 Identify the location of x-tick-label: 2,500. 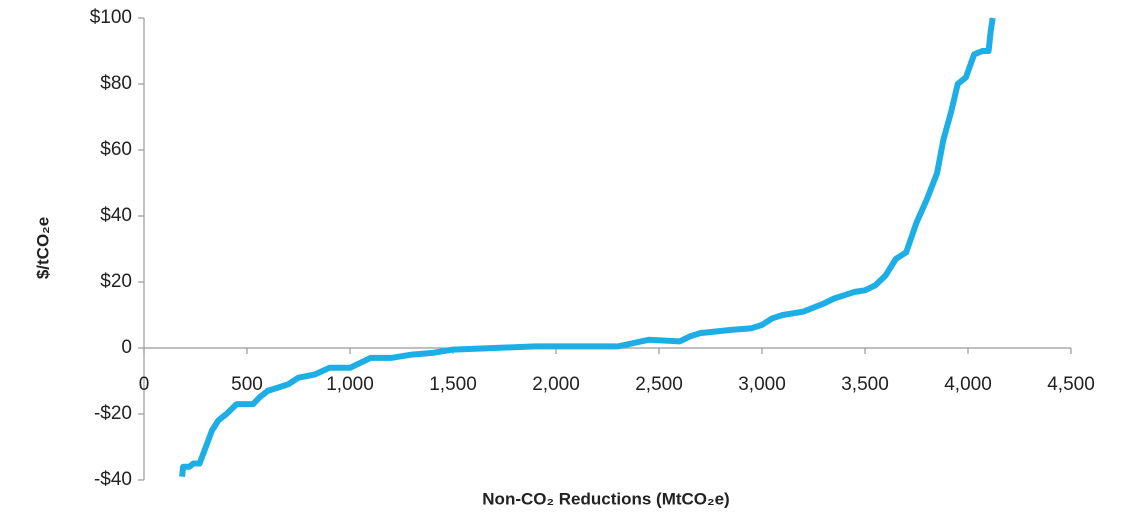
(659, 384).